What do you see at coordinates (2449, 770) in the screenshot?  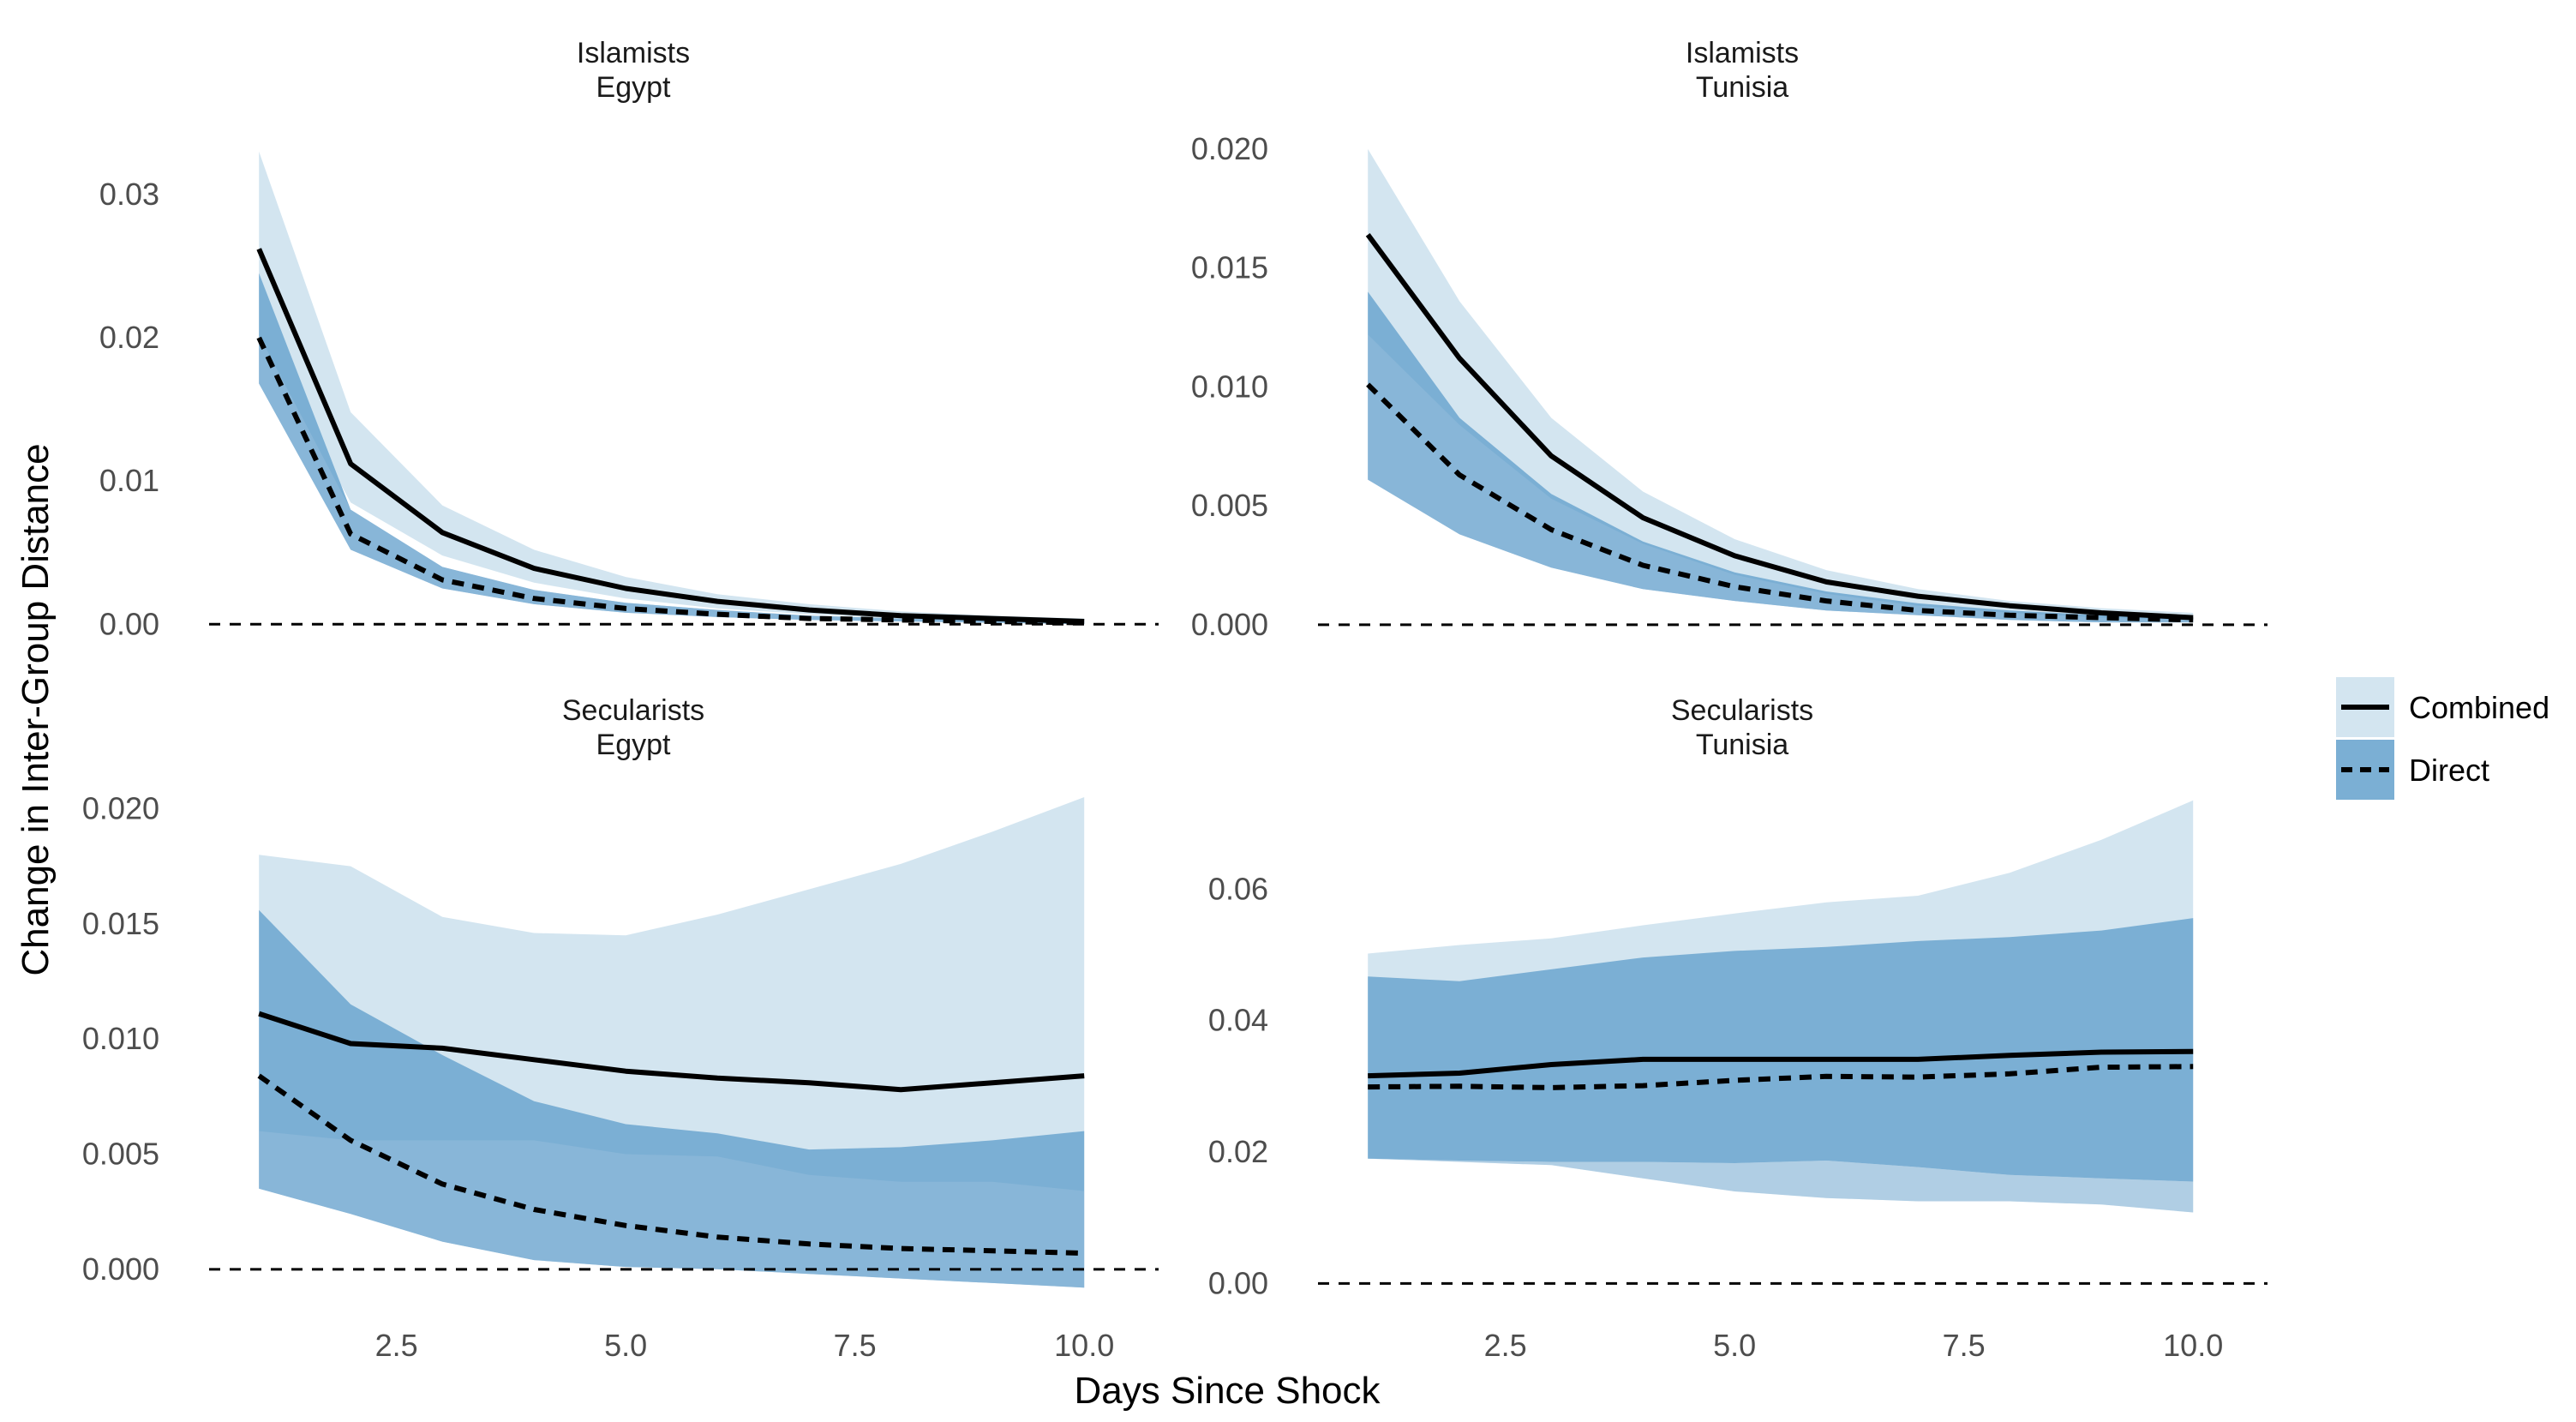 I see `legend-label-direct: Direct` at bounding box center [2449, 770].